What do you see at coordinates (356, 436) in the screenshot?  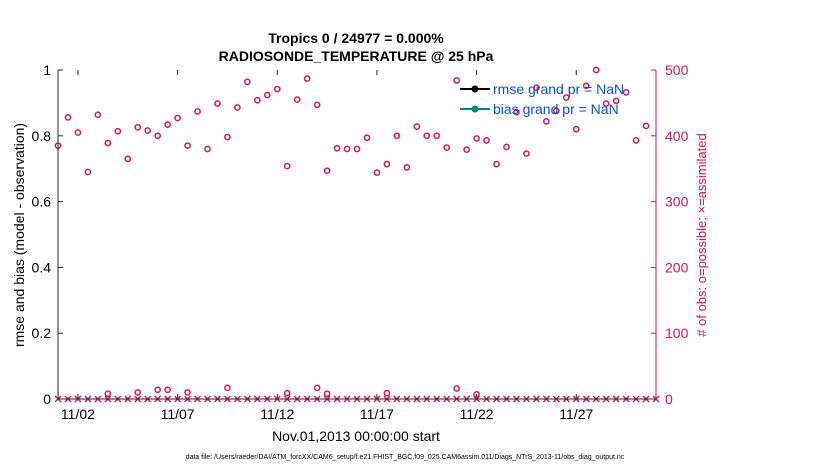 I see `x-axis-label: Nov.01,2013 00:00:00 start` at bounding box center [356, 436].